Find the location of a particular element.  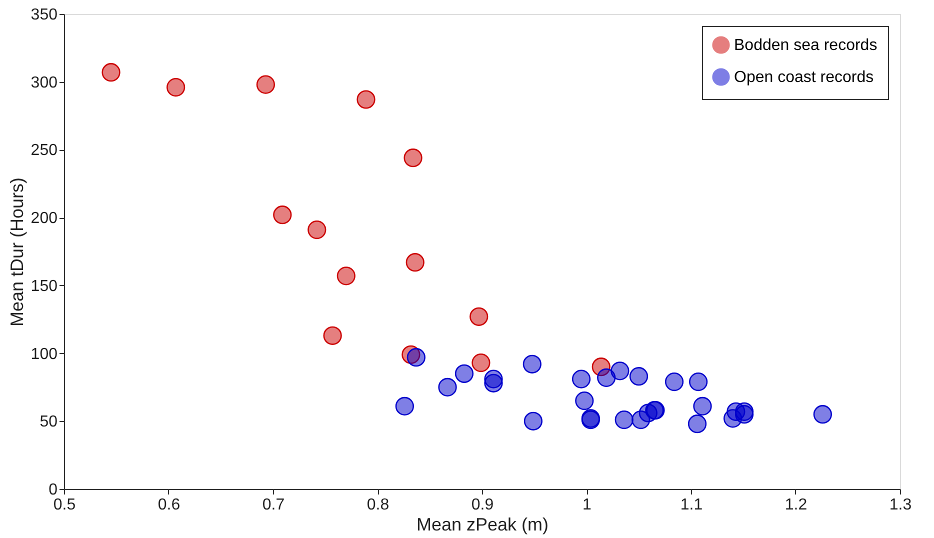

y-axis-title: Mean tDur (Hours) is located at coordinates (16, 252).